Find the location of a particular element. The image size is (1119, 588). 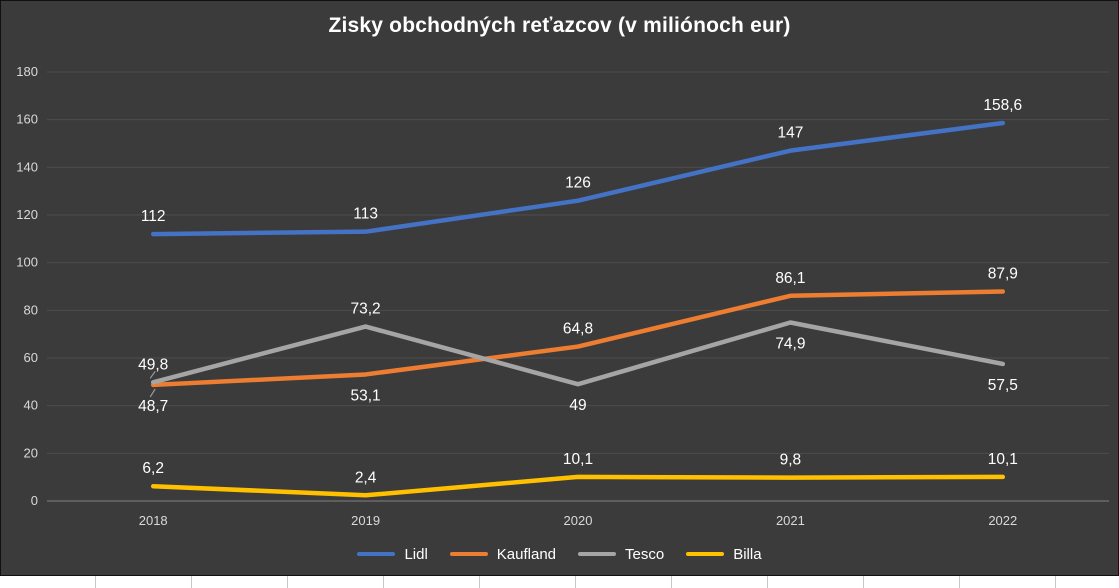

y-axis-tick-label: 120 is located at coordinates (27, 214).